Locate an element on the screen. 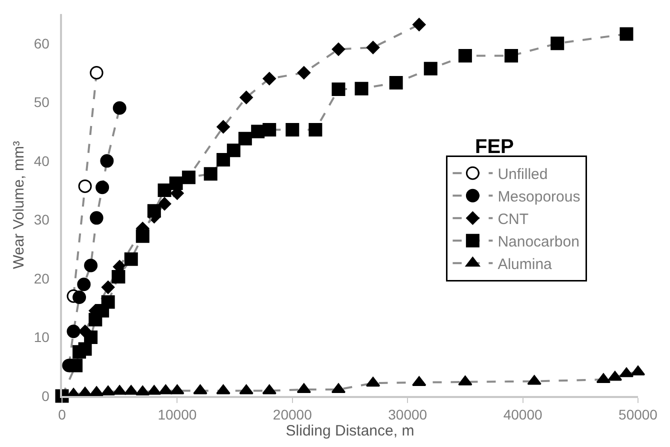 The width and height of the screenshot is (670, 447). legend-label: Mesoporous is located at coordinates (539, 197).